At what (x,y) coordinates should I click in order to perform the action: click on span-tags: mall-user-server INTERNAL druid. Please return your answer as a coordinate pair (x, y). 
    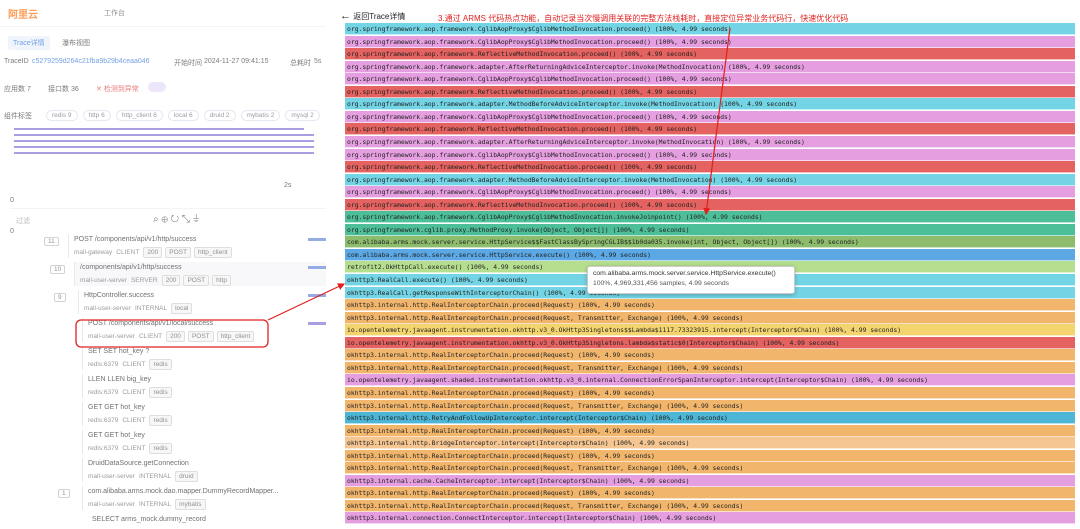
    Looking at the image, I should click on (144, 476).